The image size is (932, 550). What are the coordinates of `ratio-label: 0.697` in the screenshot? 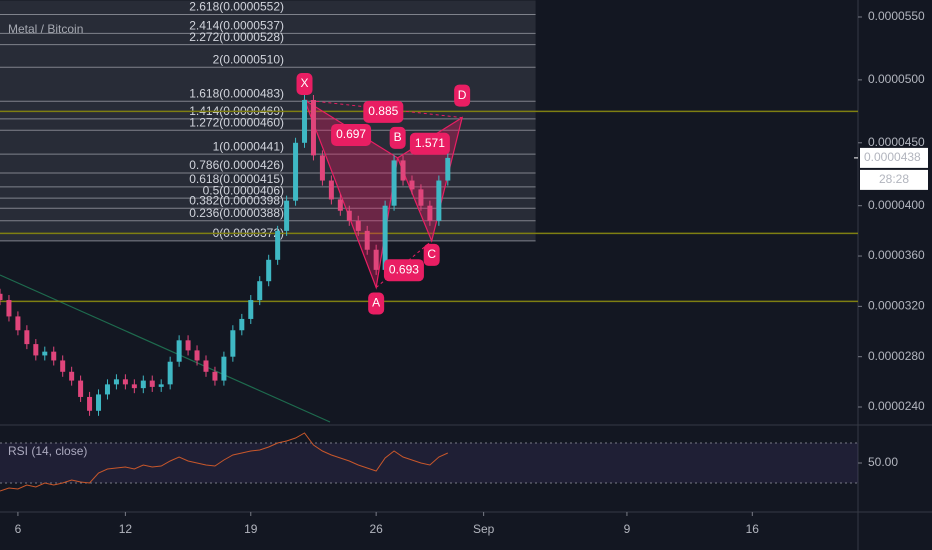 It's located at (351, 134).